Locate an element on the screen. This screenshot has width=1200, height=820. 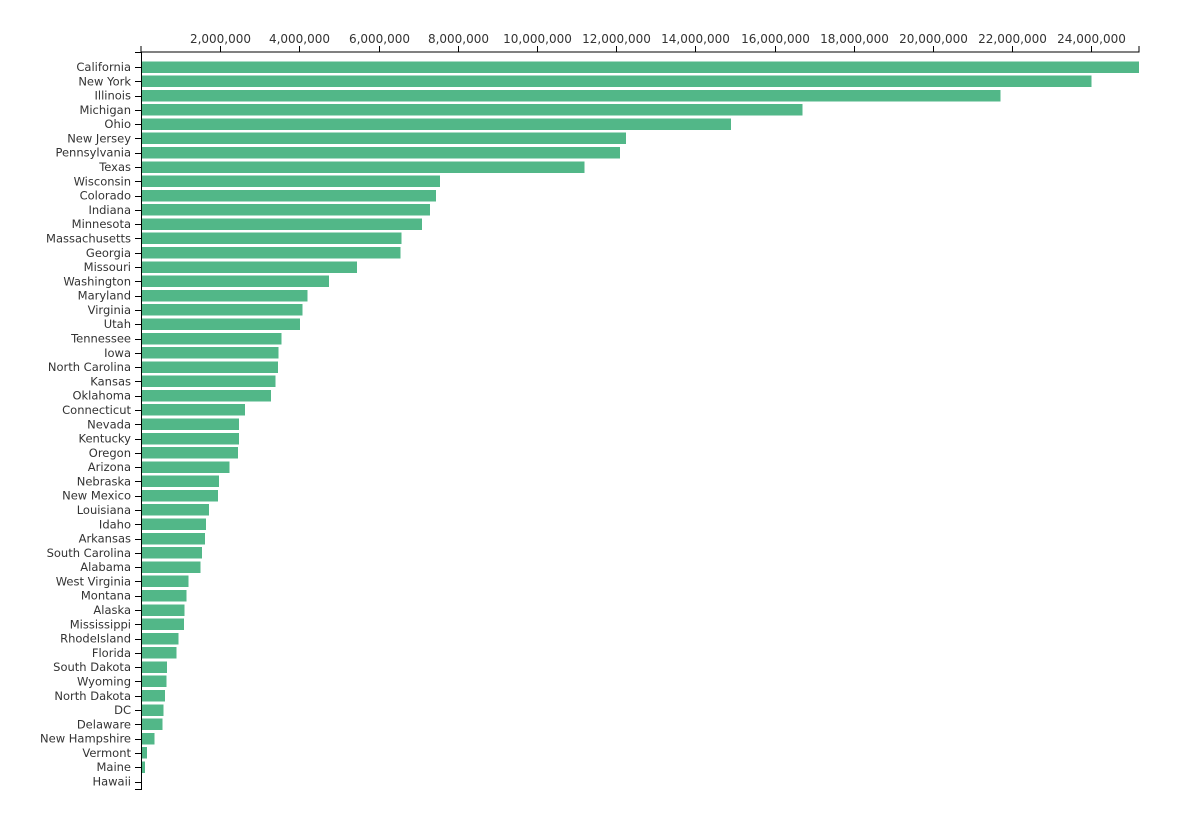
bar-idaho is located at coordinates (174, 524).